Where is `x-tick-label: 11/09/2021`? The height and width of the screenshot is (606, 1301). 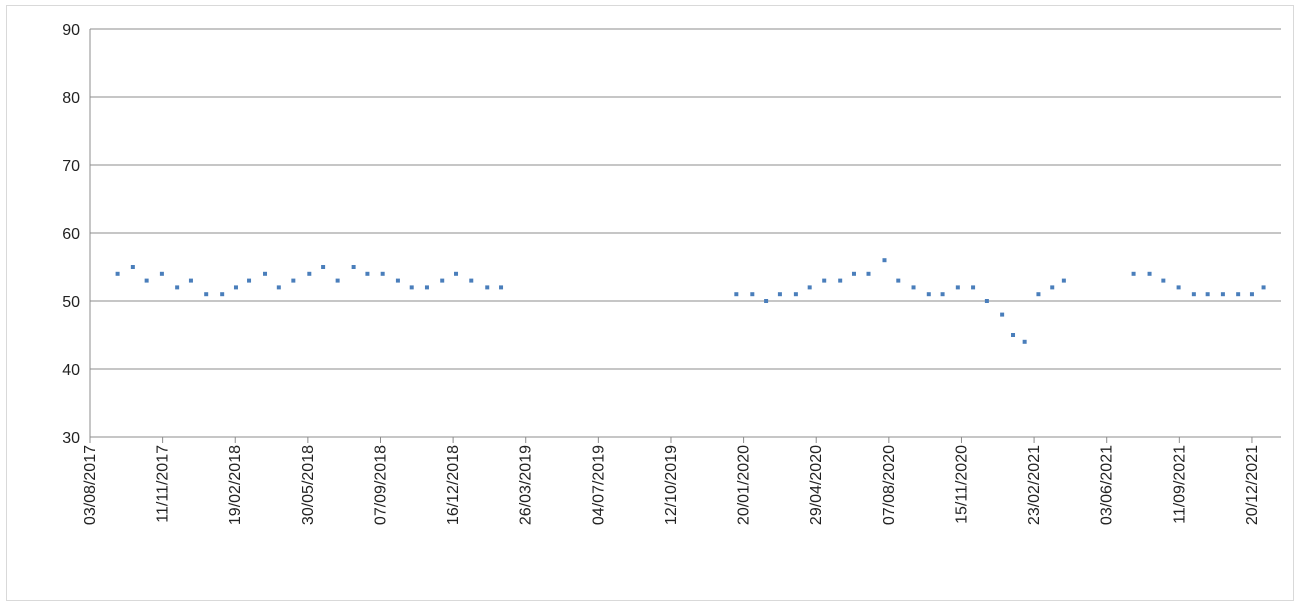
x-tick-label: 11/09/2021 is located at coordinates (1179, 484).